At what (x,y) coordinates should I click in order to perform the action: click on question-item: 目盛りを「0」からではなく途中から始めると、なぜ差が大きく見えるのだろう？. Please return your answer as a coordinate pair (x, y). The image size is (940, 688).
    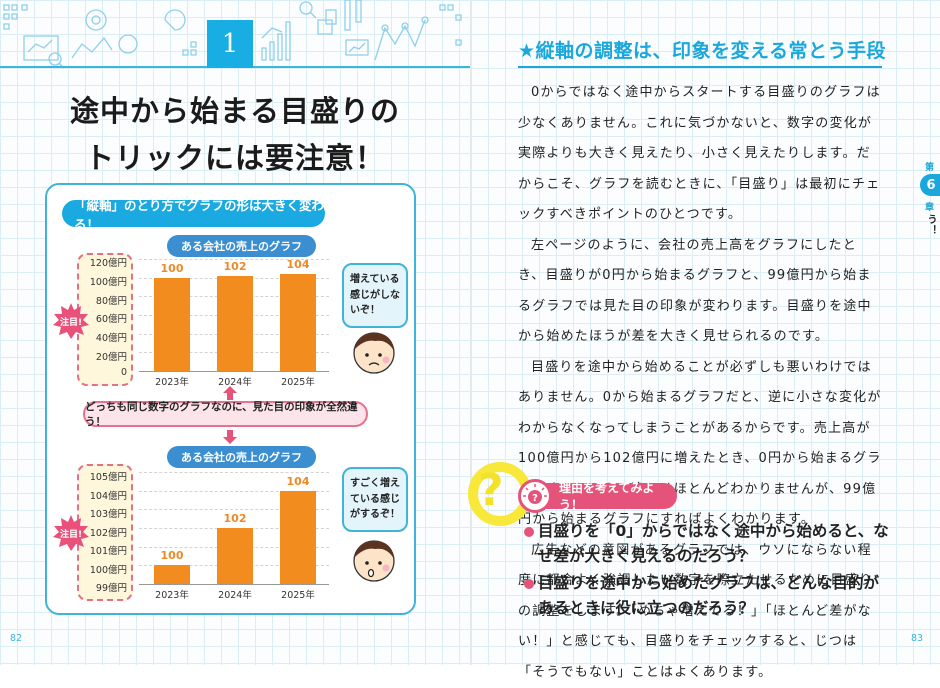
    Looking at the image, I should click on (709, 544).